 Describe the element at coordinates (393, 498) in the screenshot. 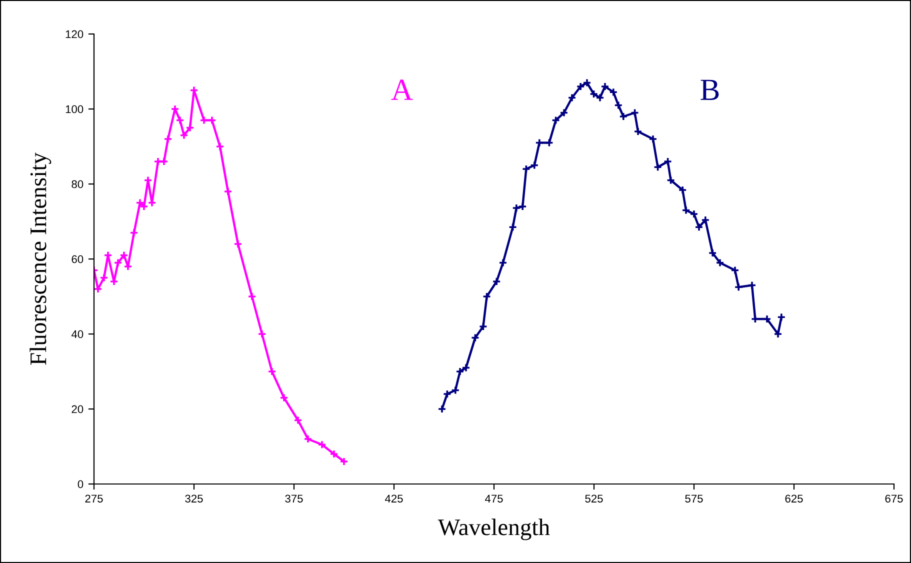

I see `x-tick-label: 425` at that location.